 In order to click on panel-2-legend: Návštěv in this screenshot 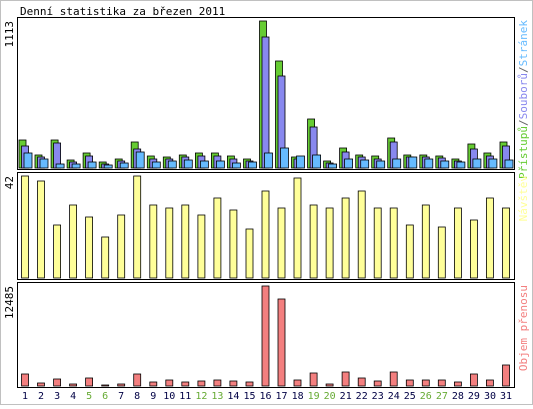, I will do `click(523, 198)`.